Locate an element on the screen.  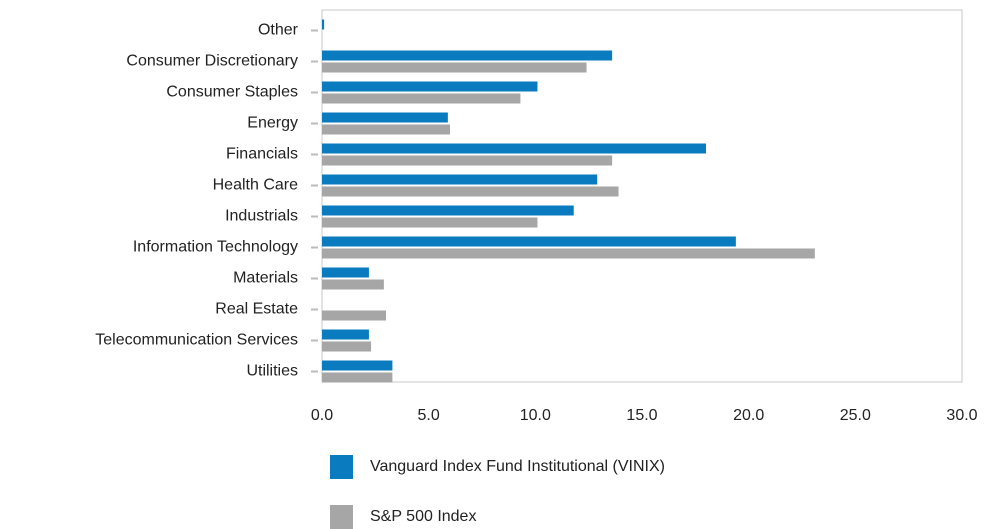
y-tick-label: Utilities is located at coordinates (272, 371).